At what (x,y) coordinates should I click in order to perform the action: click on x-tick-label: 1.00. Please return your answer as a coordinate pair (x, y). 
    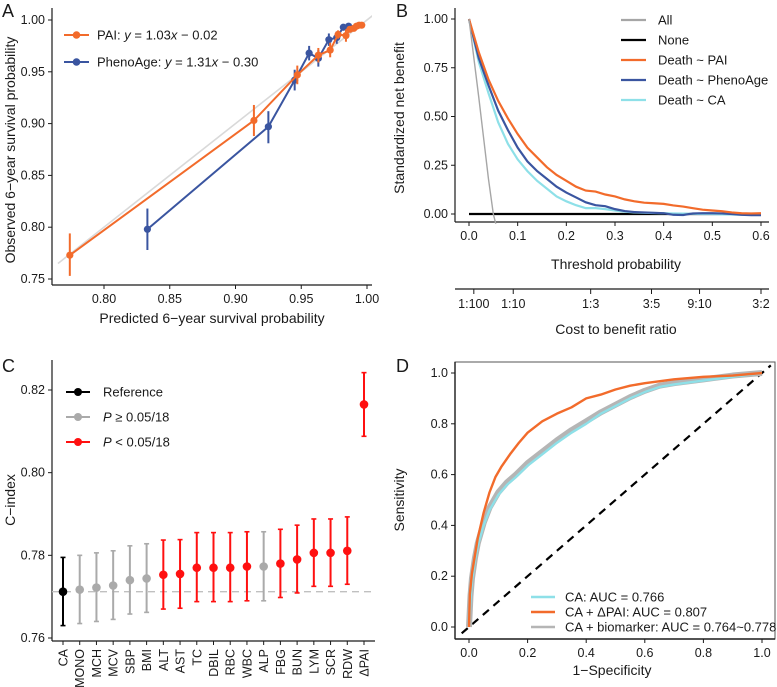
    Looking at the image, I should click on (367, 299).